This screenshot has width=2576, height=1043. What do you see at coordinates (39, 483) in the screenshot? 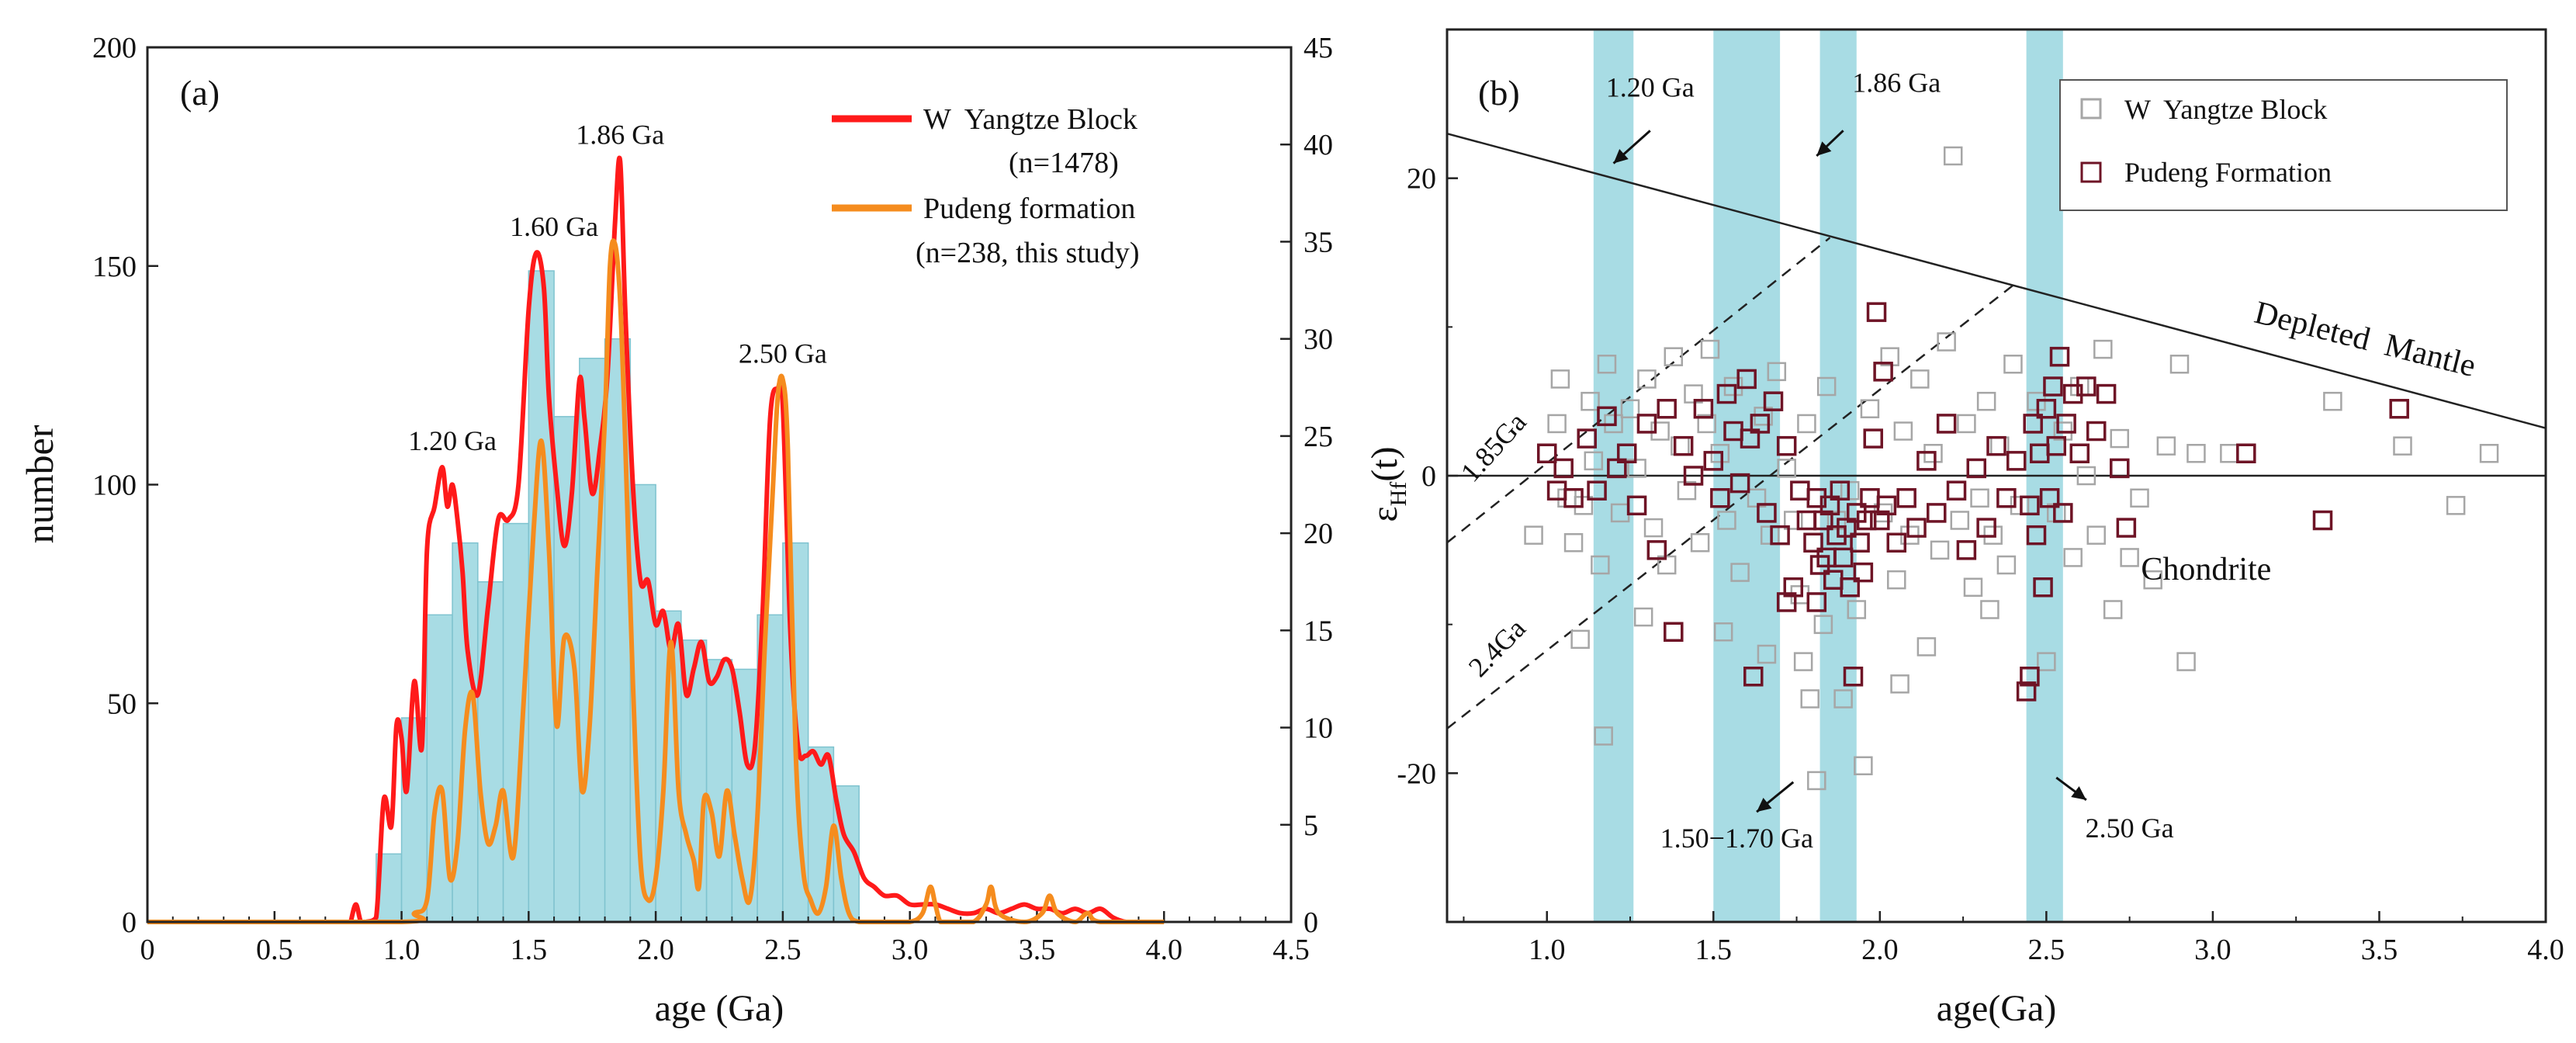
I see `panel-a-ylabel: number` at bounding box center [39, 483].